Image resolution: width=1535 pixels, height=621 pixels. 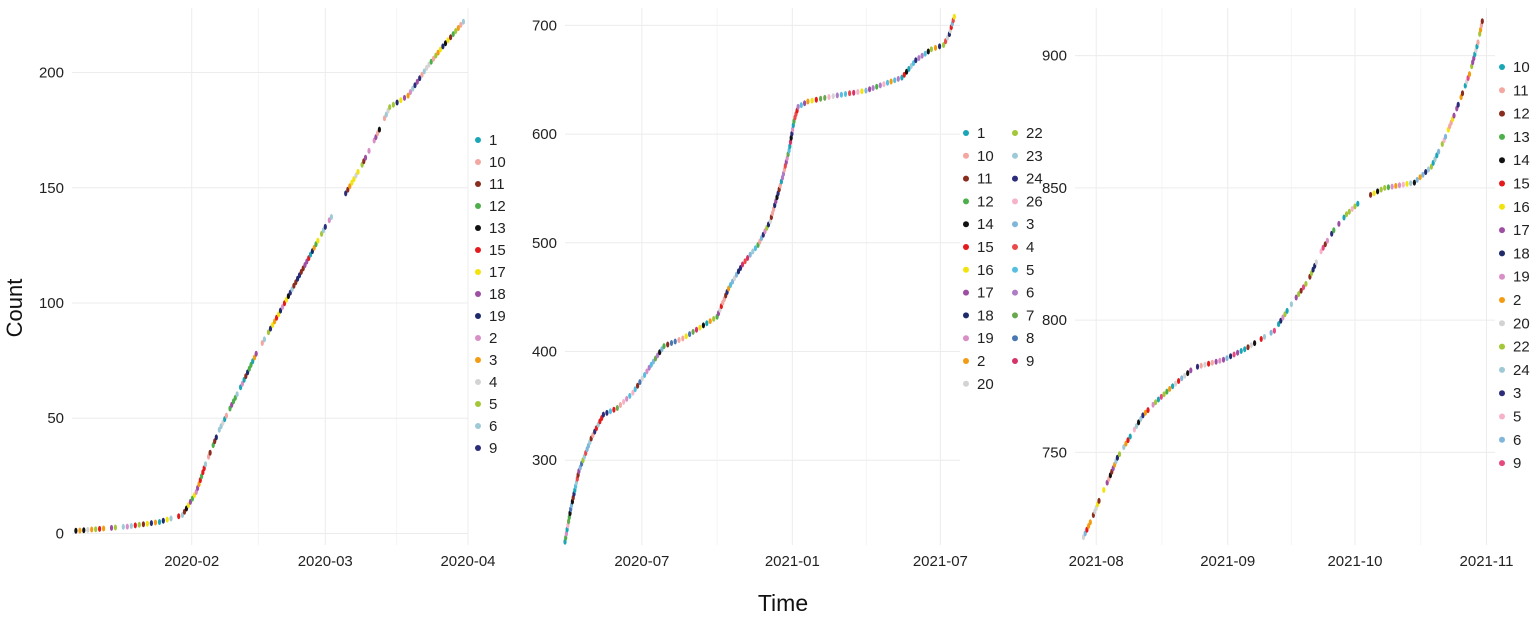 What do you see at coordinates (985, 270) in the screenshot?
I see `legend-label: 16` at bounding box center [985, 270].